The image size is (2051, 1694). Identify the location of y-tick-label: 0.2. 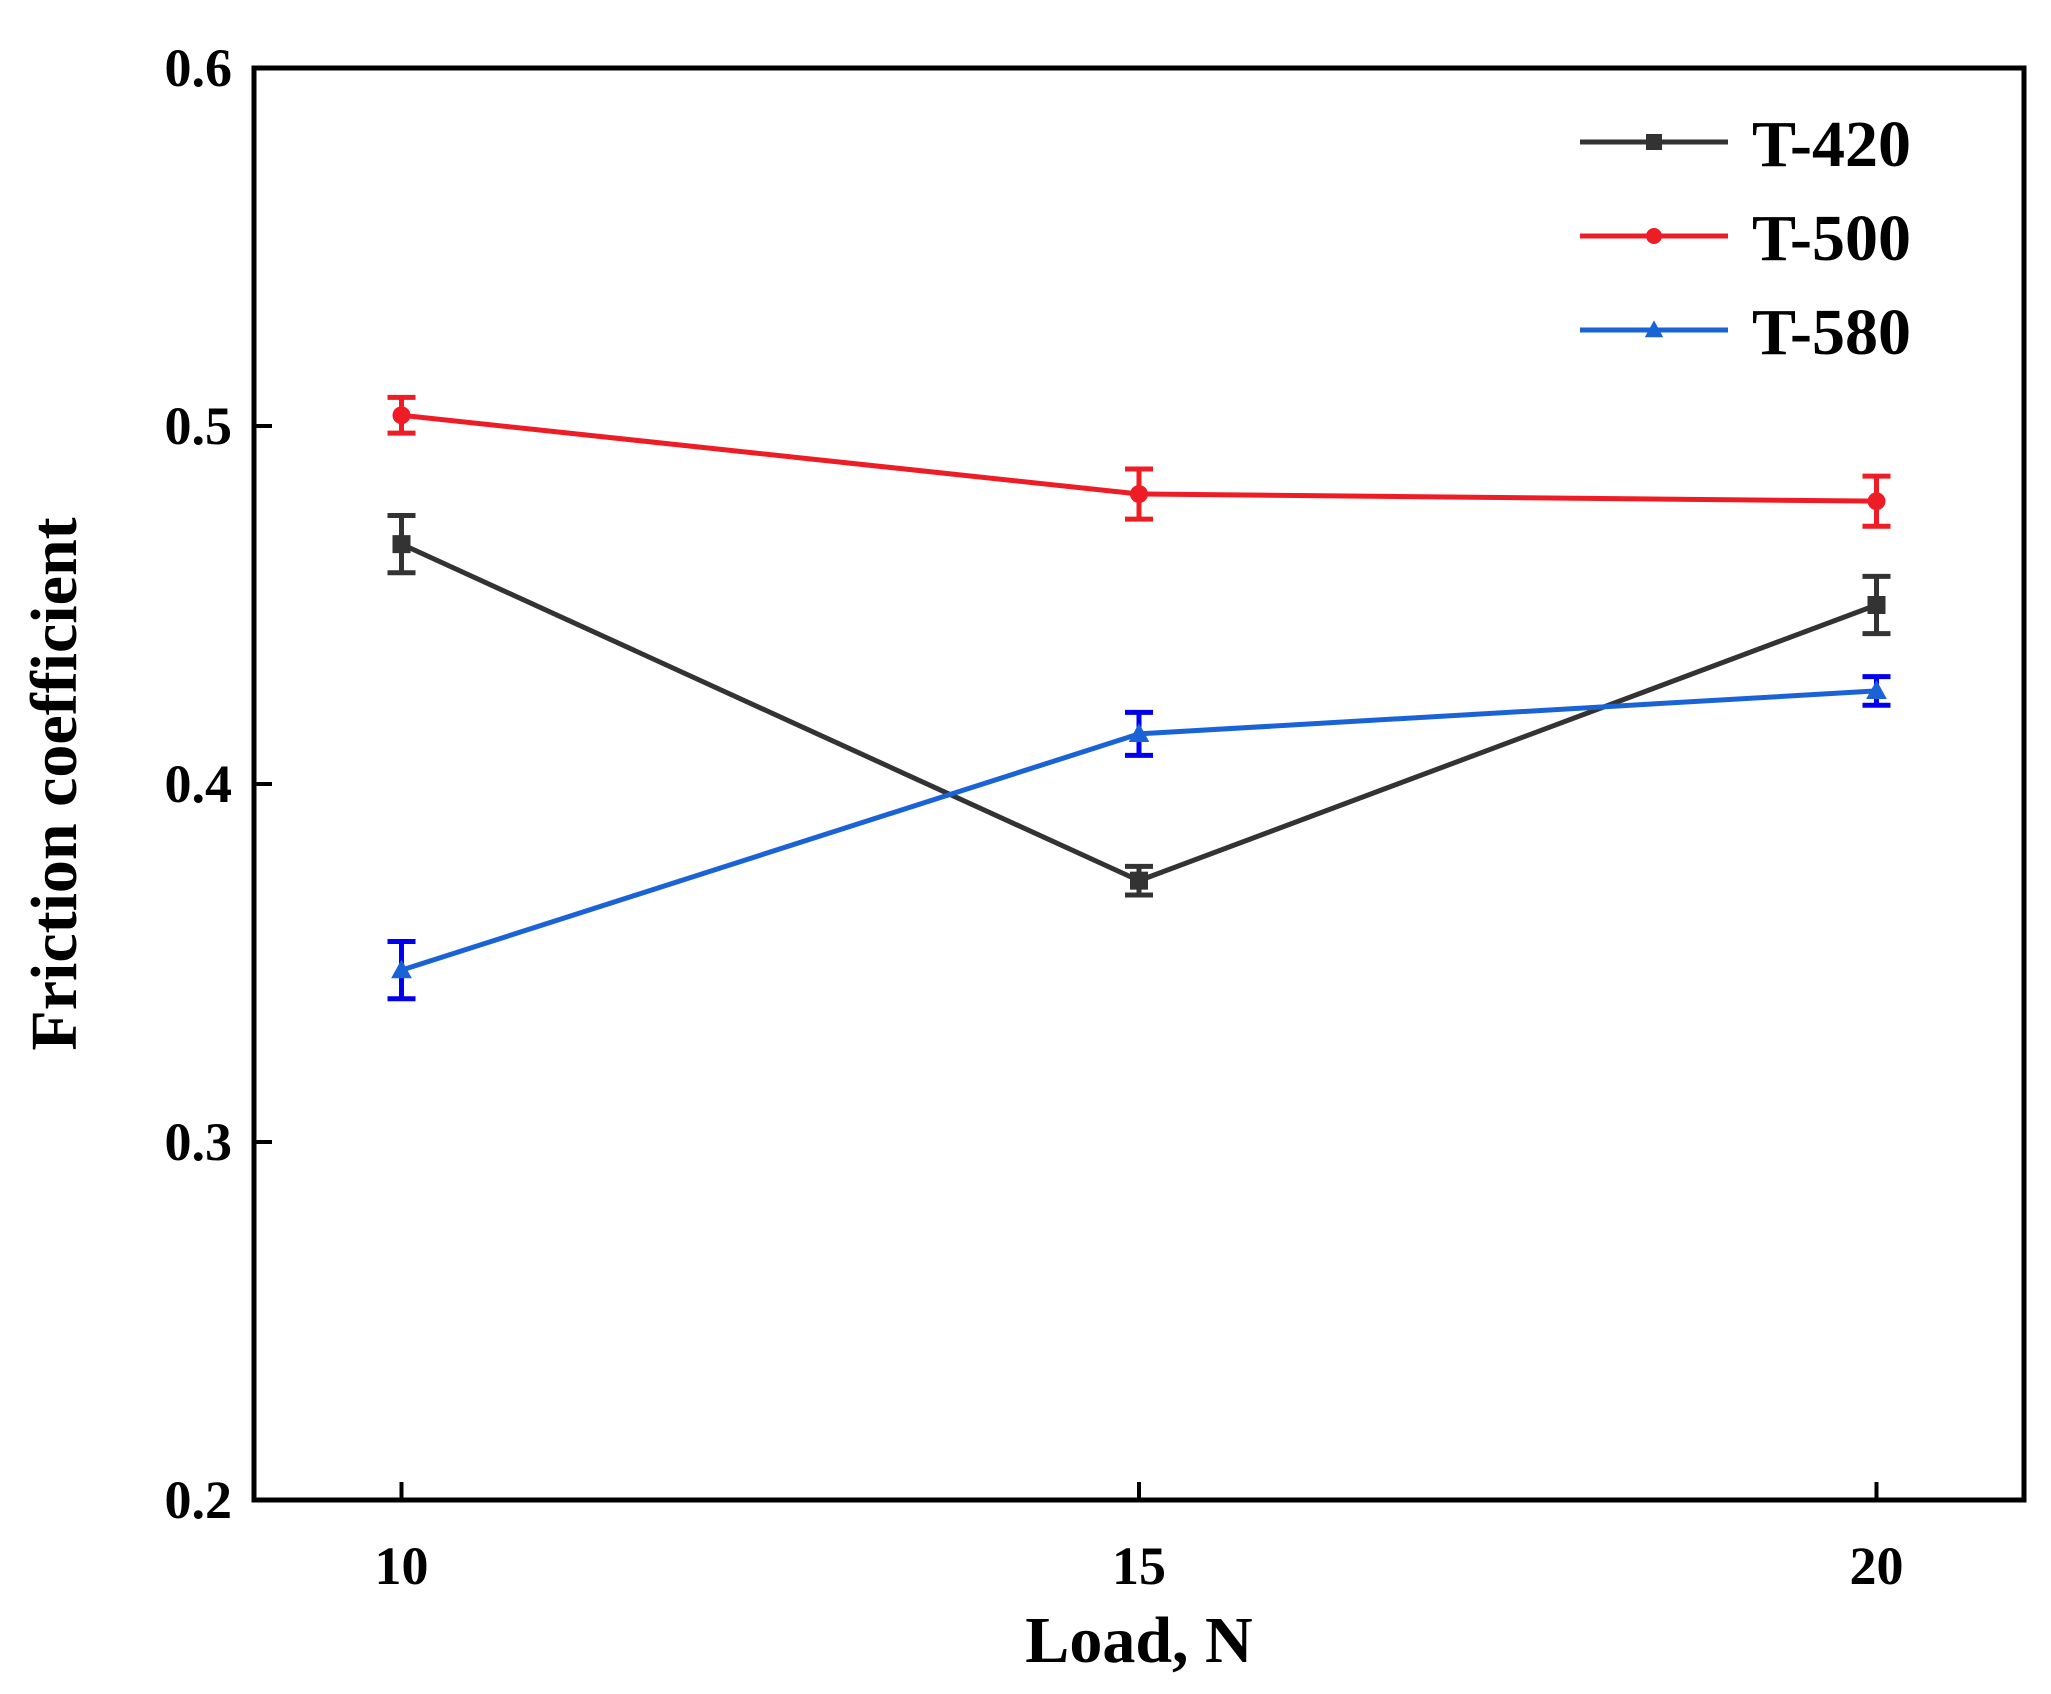
(199, 1500).